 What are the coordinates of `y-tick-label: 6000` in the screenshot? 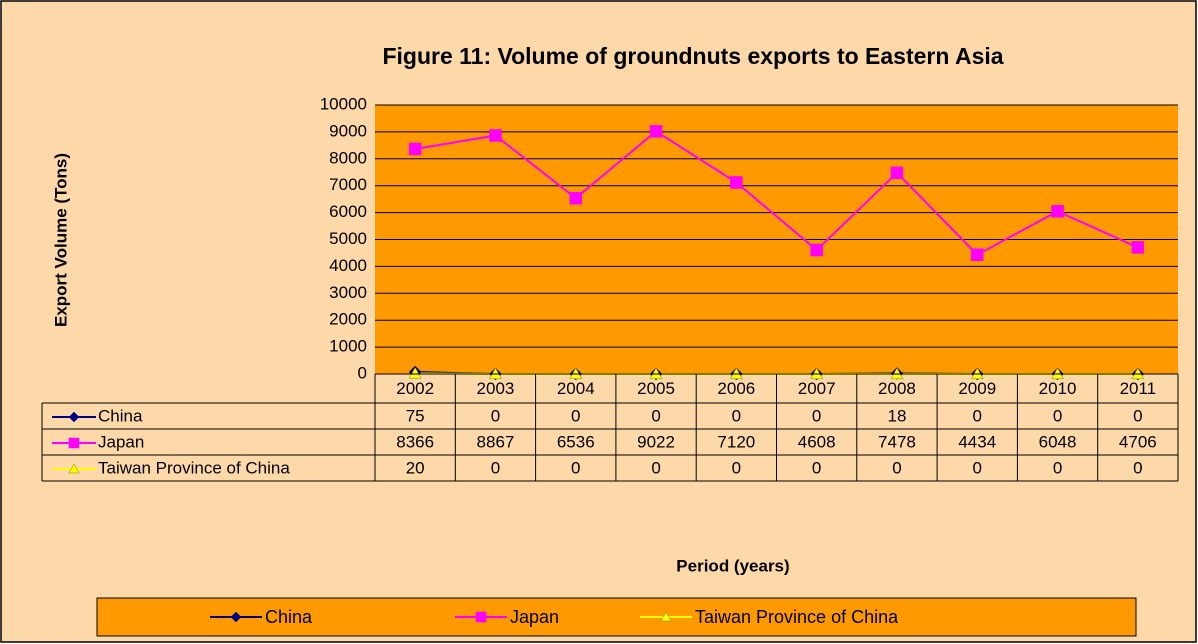 It's located at (348, 211).